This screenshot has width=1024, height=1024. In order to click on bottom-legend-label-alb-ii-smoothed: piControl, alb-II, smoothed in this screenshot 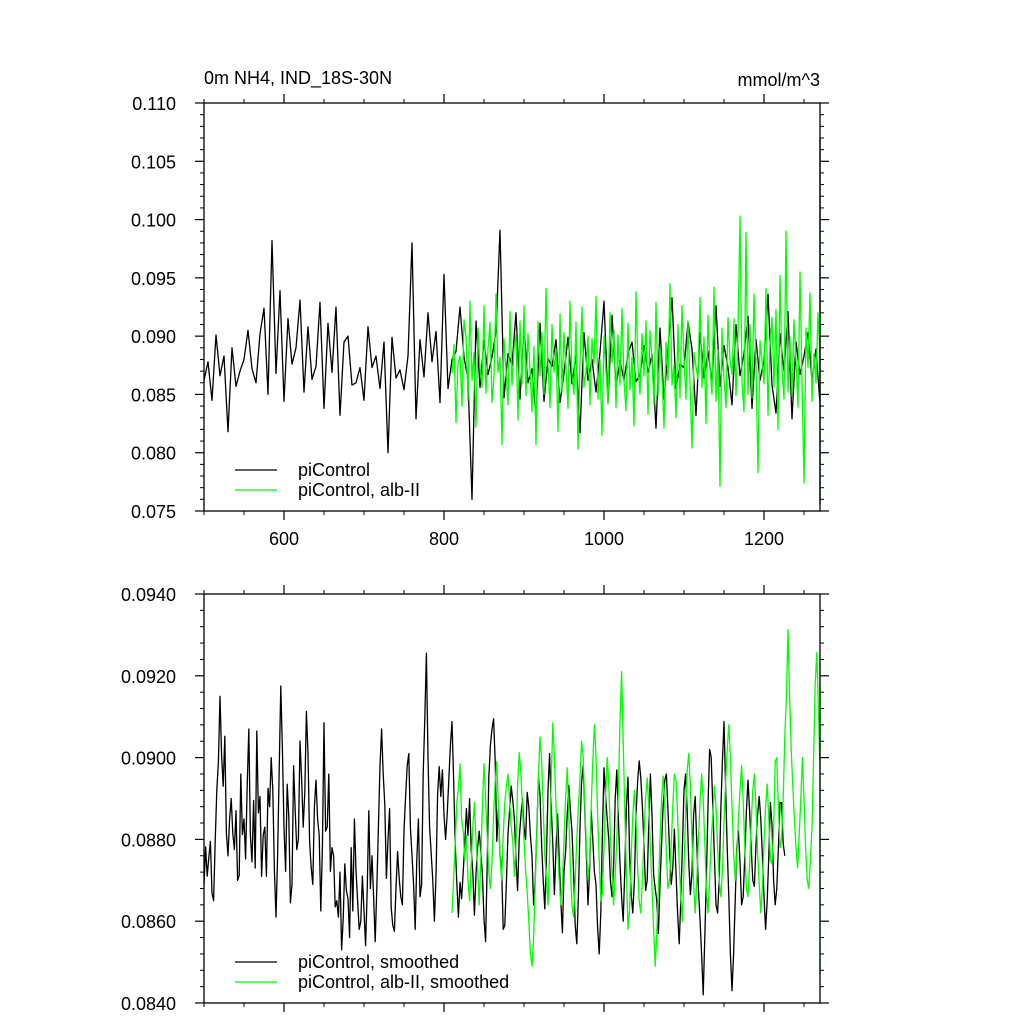, I will do `click(403, 982)`.